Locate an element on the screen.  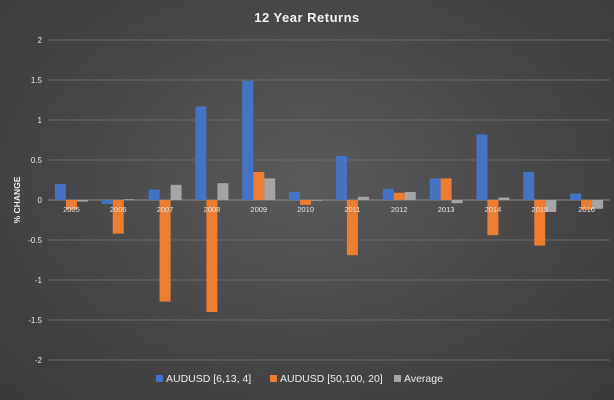
x-category-label: 2005 is located at coordinates (71, 209).